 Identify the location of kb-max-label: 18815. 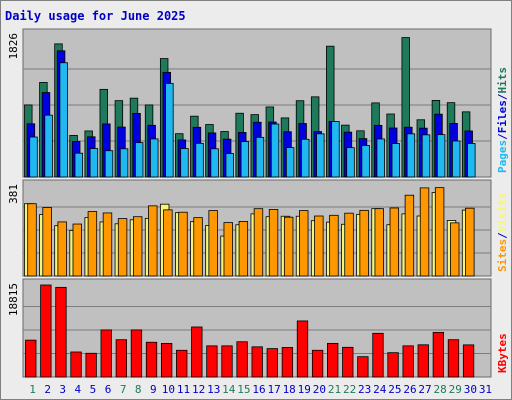
(13, 299).